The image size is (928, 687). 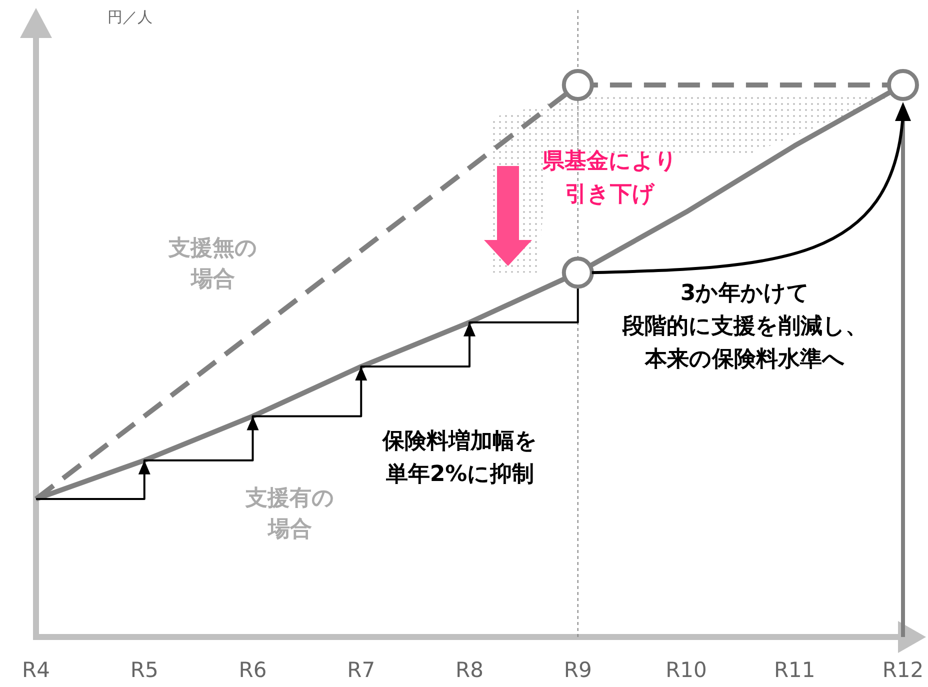 What do you see at coordinates (745, 326) in the screenshot?
I see `annotation: 3か年かけて段階的に支援を削減し、本来の保険料水準へ` at bounding box center [745, 326].